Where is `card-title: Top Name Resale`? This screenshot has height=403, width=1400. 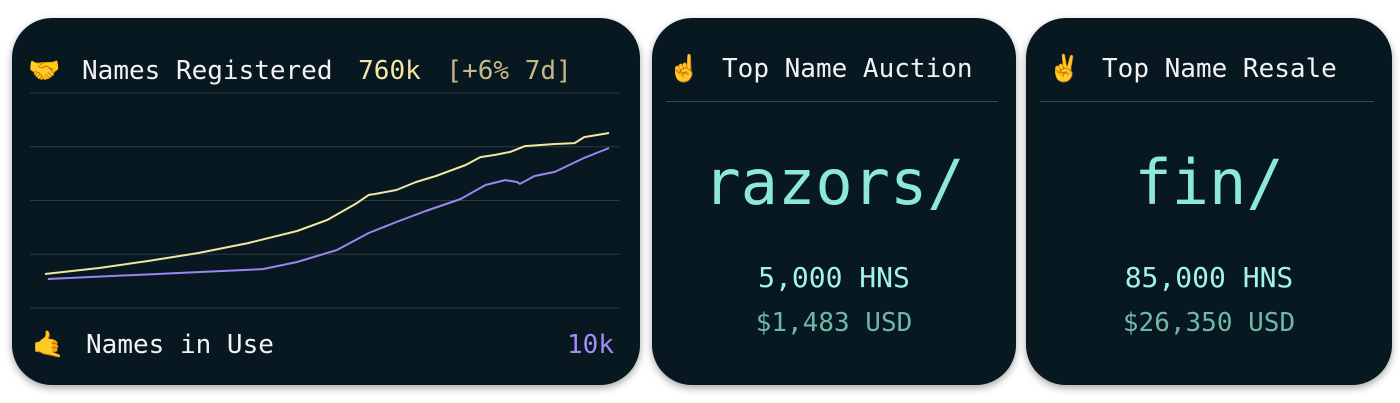
card-title: Top Name Resale is located at coordinates (1219, 69).